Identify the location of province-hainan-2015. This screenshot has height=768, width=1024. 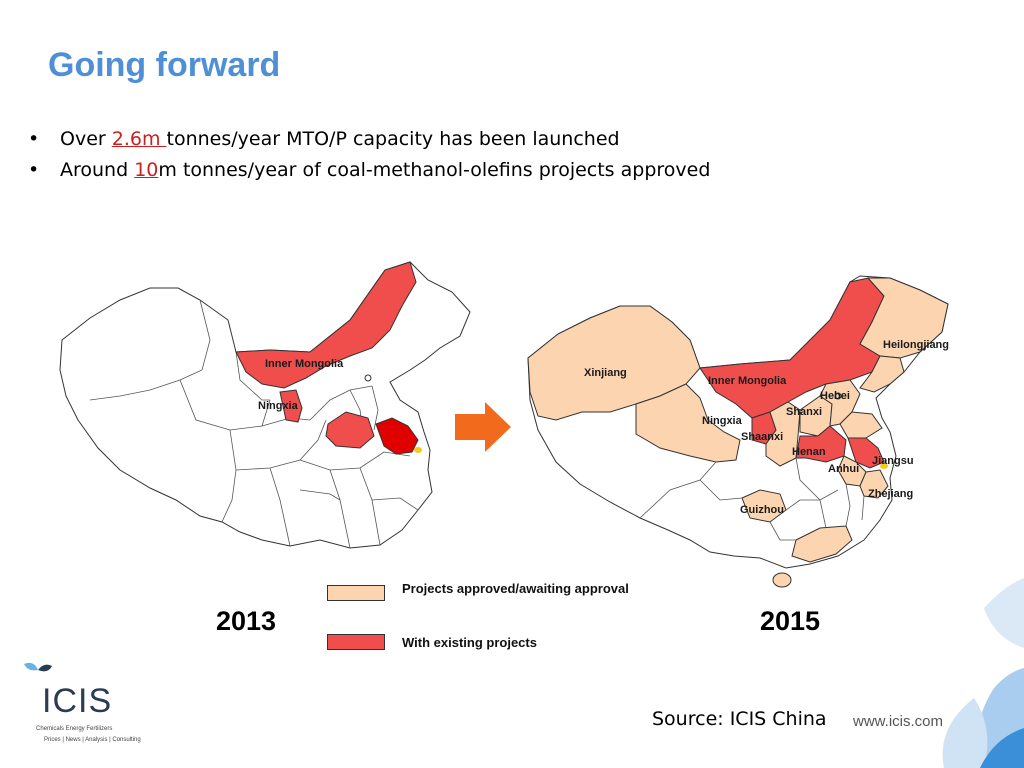
(782, 580).